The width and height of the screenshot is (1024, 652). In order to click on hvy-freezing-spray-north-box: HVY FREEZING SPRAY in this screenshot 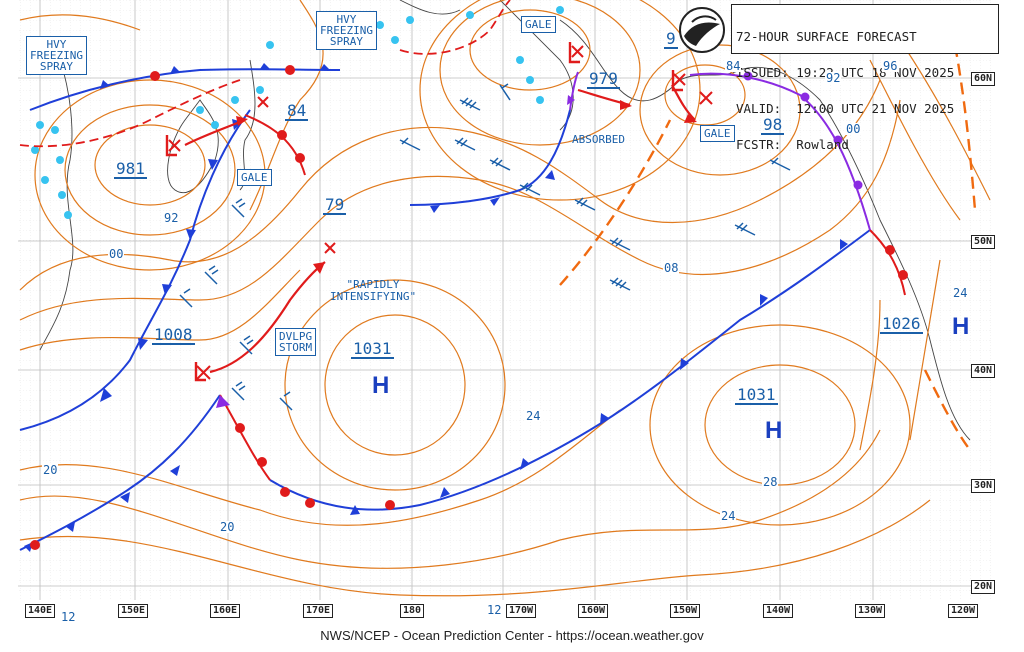, I will do `click(346, 30)`.